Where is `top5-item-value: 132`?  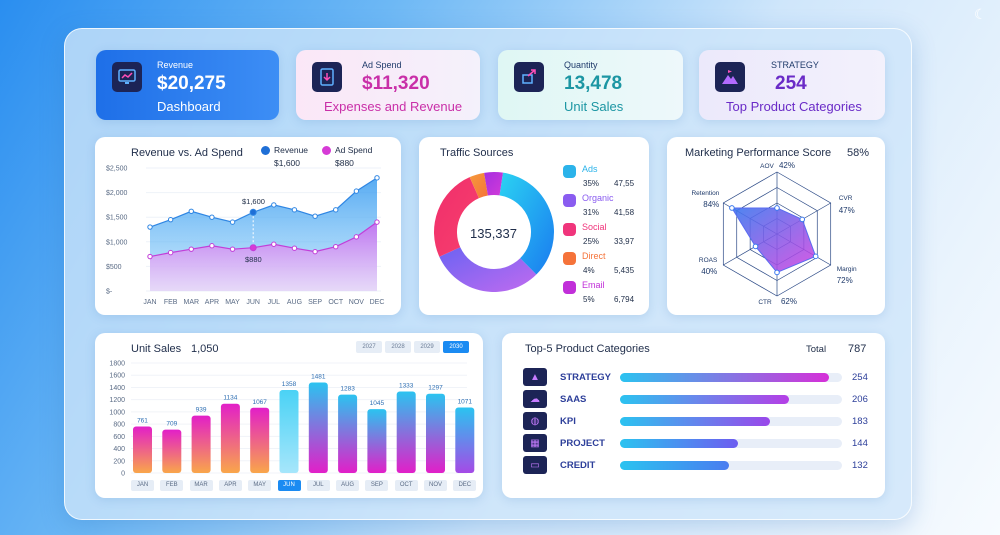 top5-item-value: 132 is located at coordinates (860, 465).